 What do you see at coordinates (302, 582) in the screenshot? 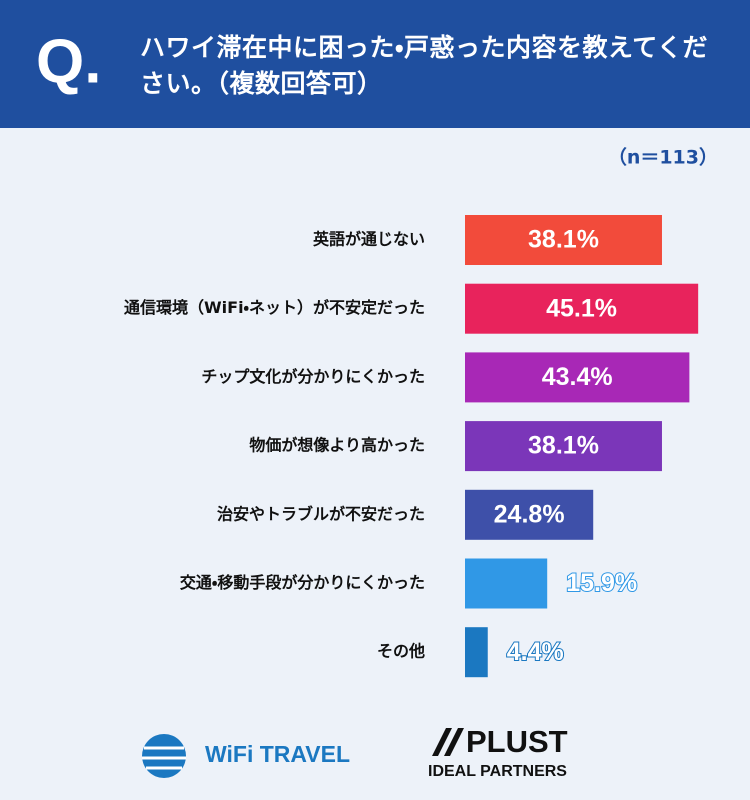
I see `category-label: 交通・移動手段が分かりにくかった` at bounding box center [302, 582].